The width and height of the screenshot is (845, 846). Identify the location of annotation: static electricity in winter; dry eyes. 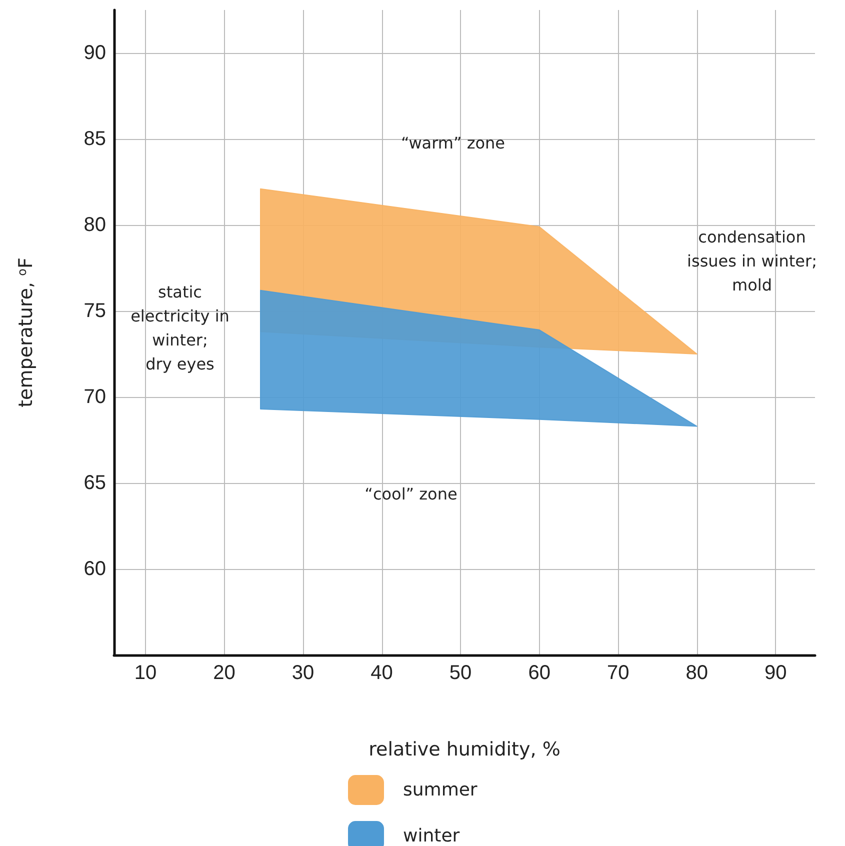
(180, 328).